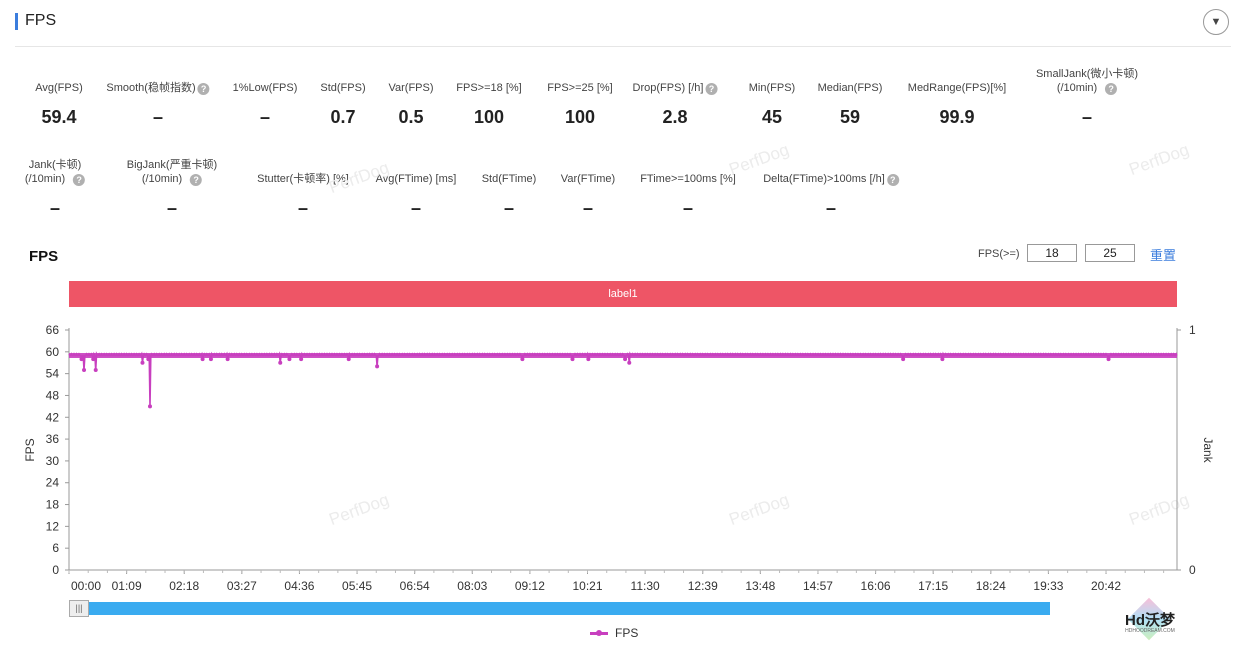 This screenshot has width=1250, height=649. I want to click on x-tick-label: 11:30, so click(645, 586).